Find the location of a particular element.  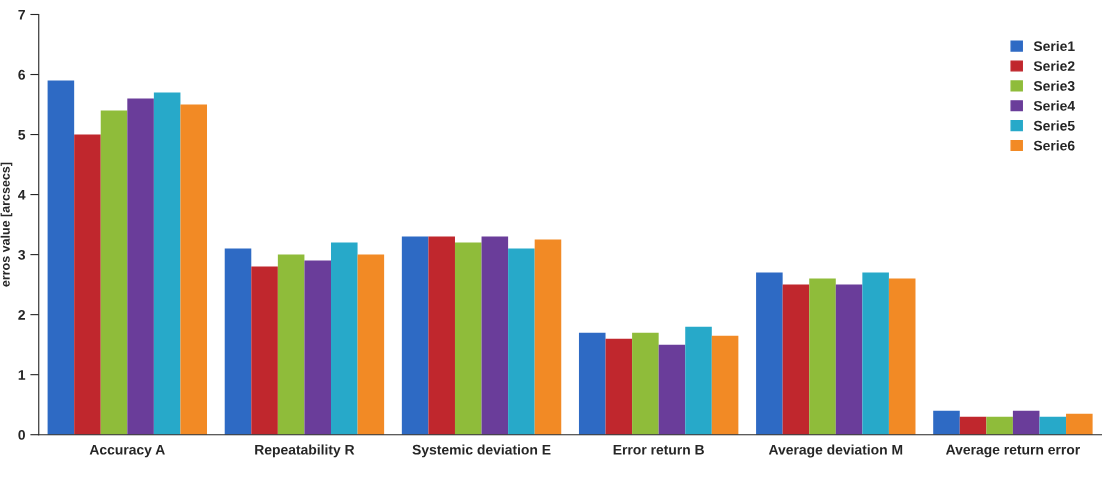

x-tick-label: Average deviation M is located at coordinates (835, 451).